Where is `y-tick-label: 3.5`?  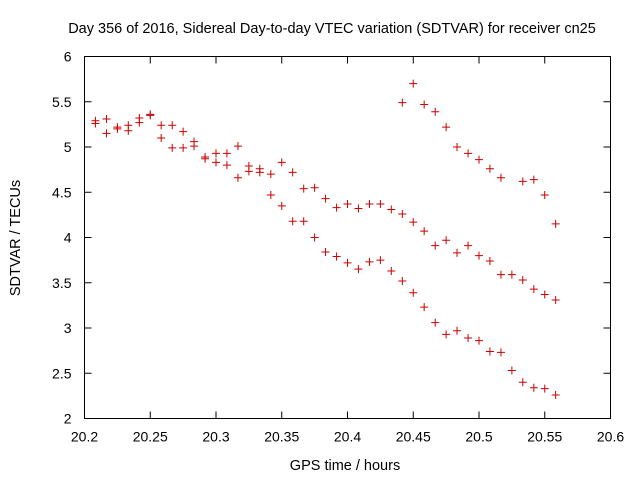
y-tick-label: 3.5 is located at coordinates (62, 283).